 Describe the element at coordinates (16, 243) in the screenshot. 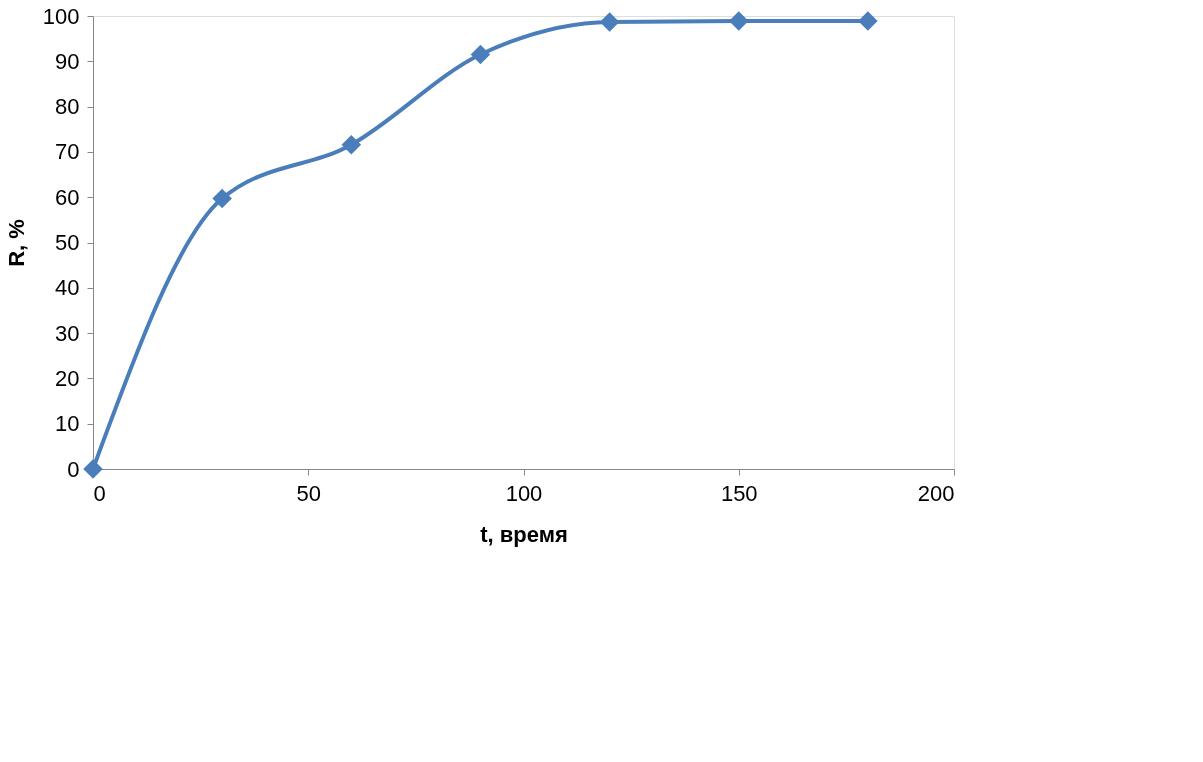

I see `y-axis-title: R, %` at that location.